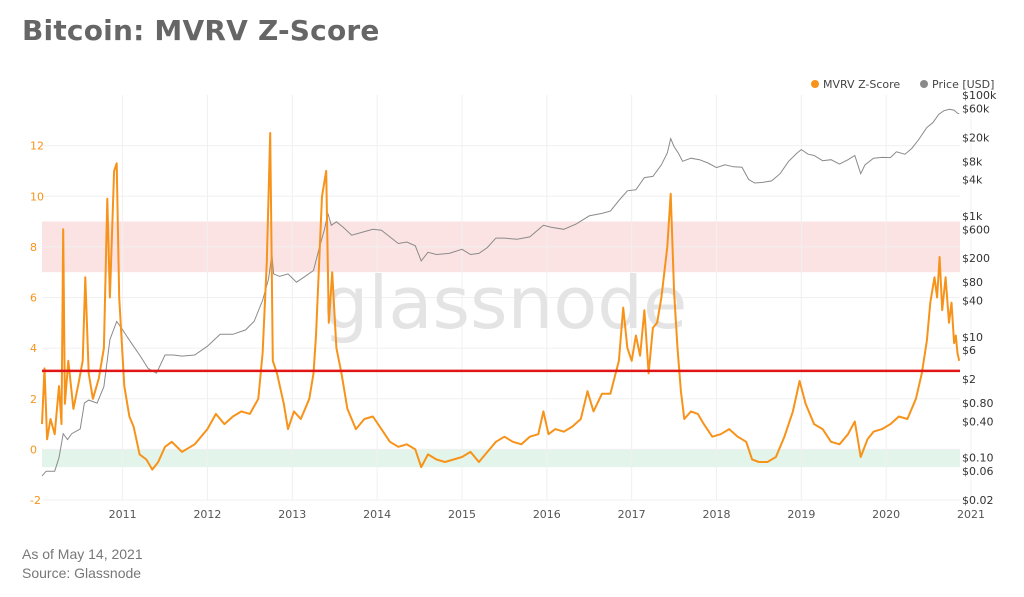 The width and height of the screenshot is (1024, 597). What do you see at coordinates (978, 500) in the screenshot?
I see `right-tick-label: $0.02` at bounding box center [978, 500].